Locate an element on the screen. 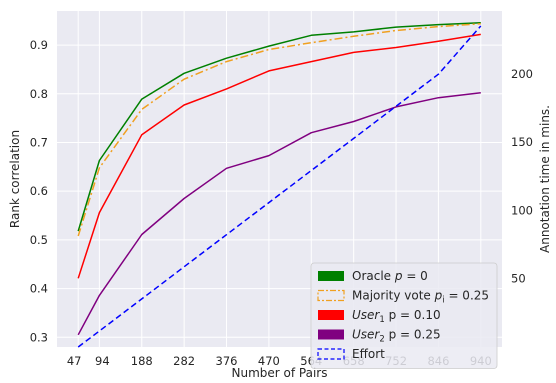 This screenshot has width=556, height=383. y2-tick-label: 50 is located at coordinates (518, 279).